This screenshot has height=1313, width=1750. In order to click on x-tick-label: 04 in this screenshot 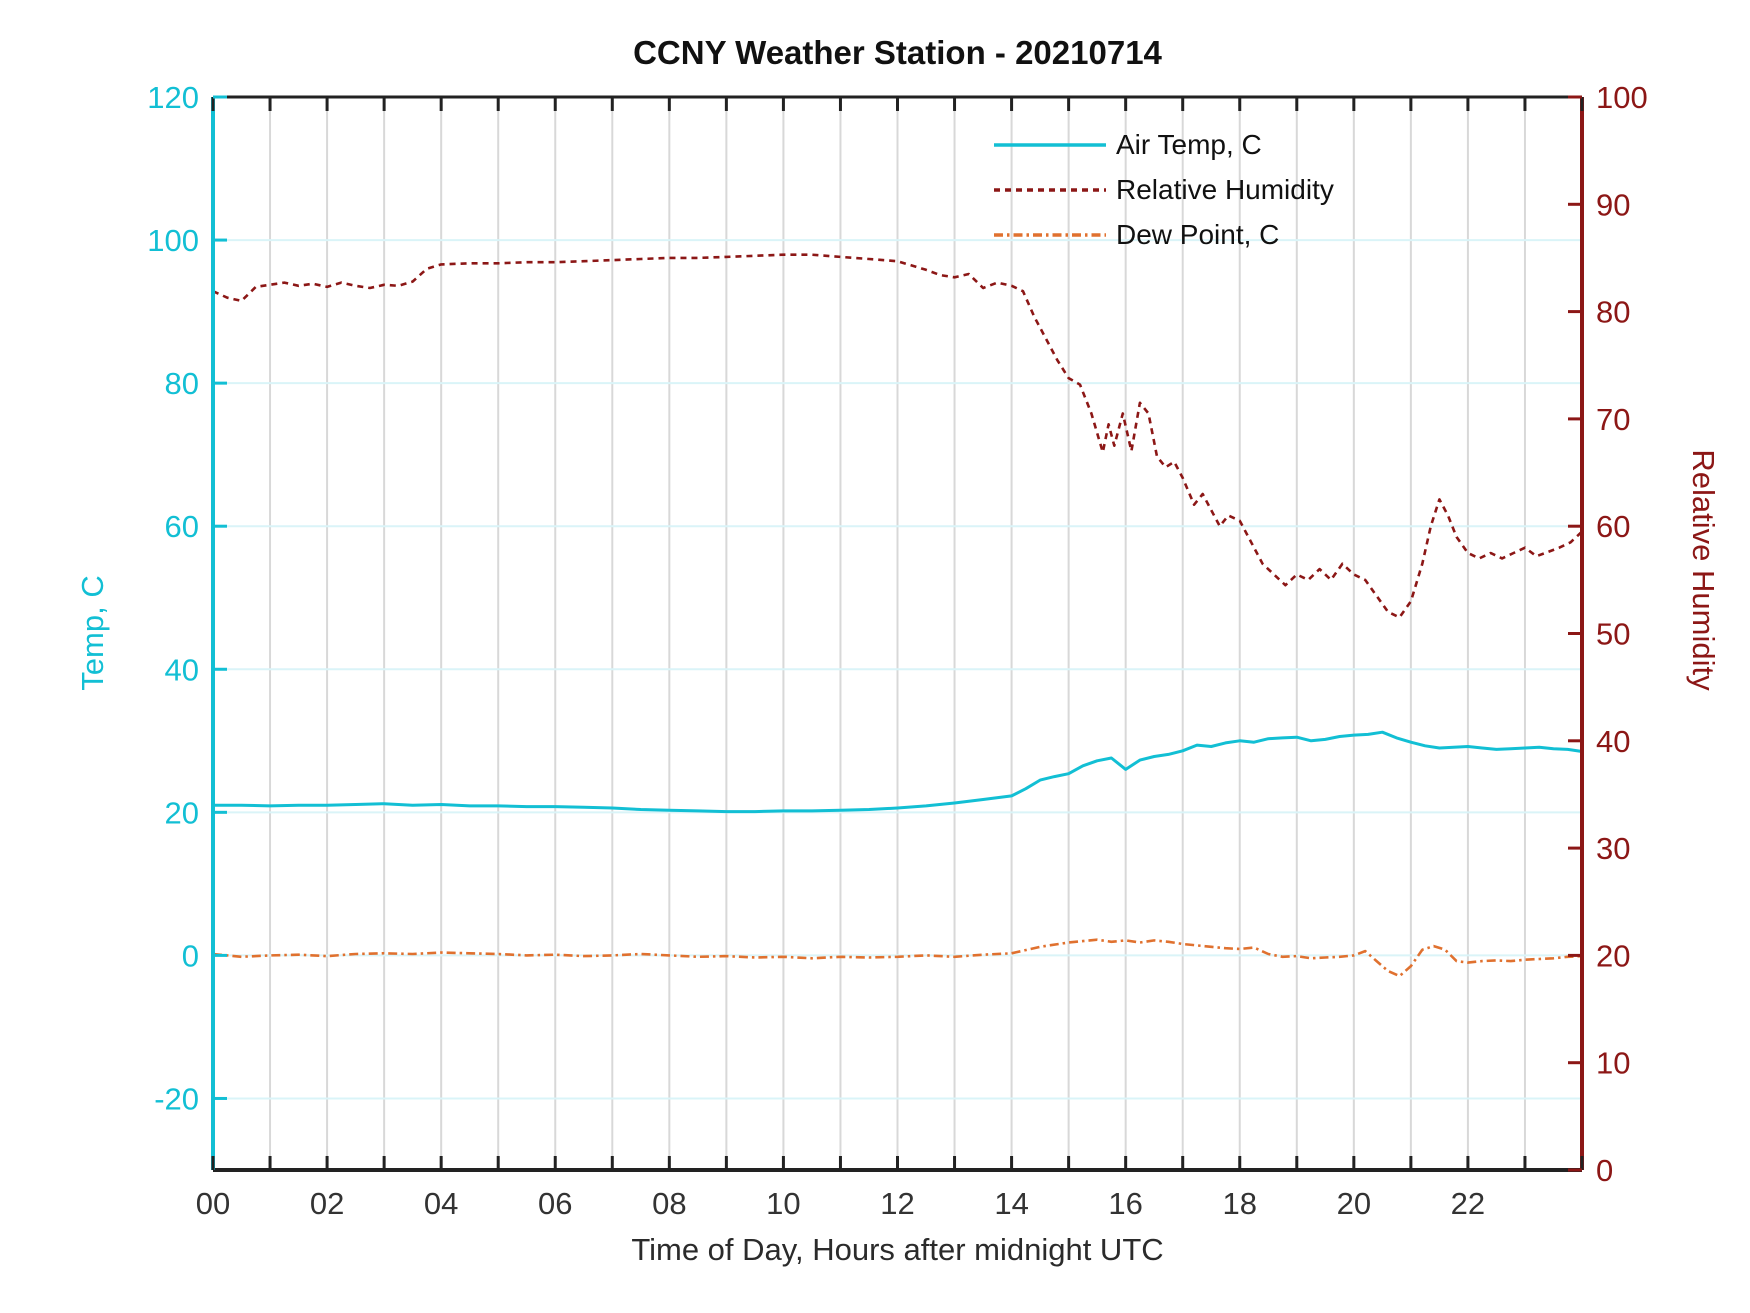, I will do `click(441, 1203)`.